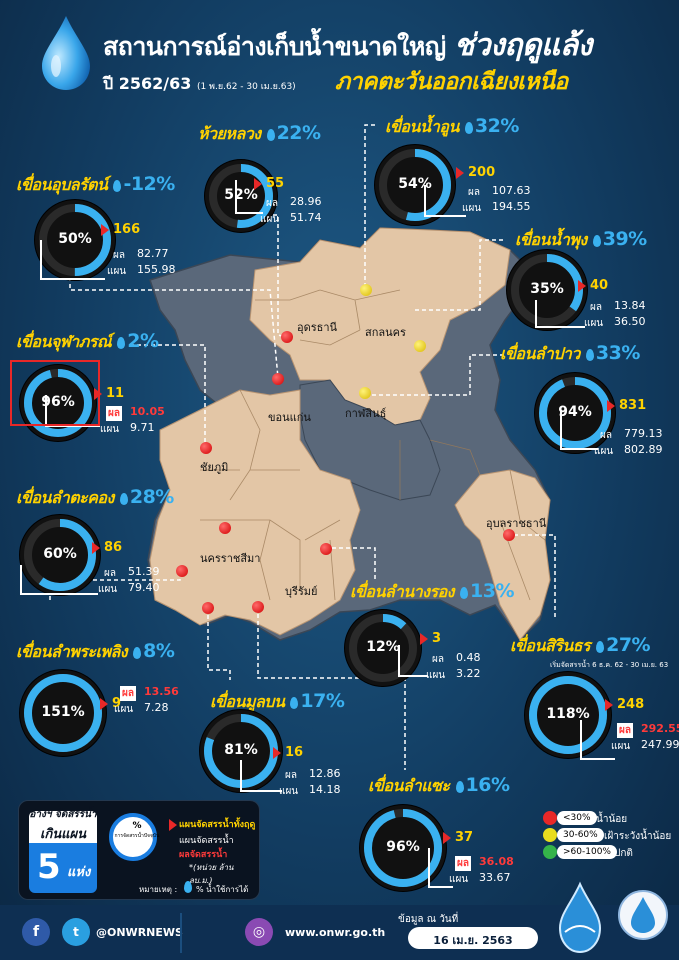 This screenshot has height=960, width=679. Describe the element at coordinates (203, 855) in the screenshot. I see `legend-result-alloc: ผลจัดสรรน้ำ` at that location.